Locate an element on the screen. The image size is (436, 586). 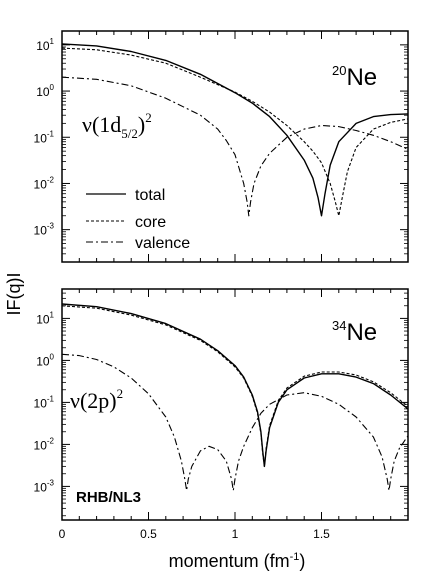
bottom-nucleus-symbol: Ne is located at coordinates (361, 332).